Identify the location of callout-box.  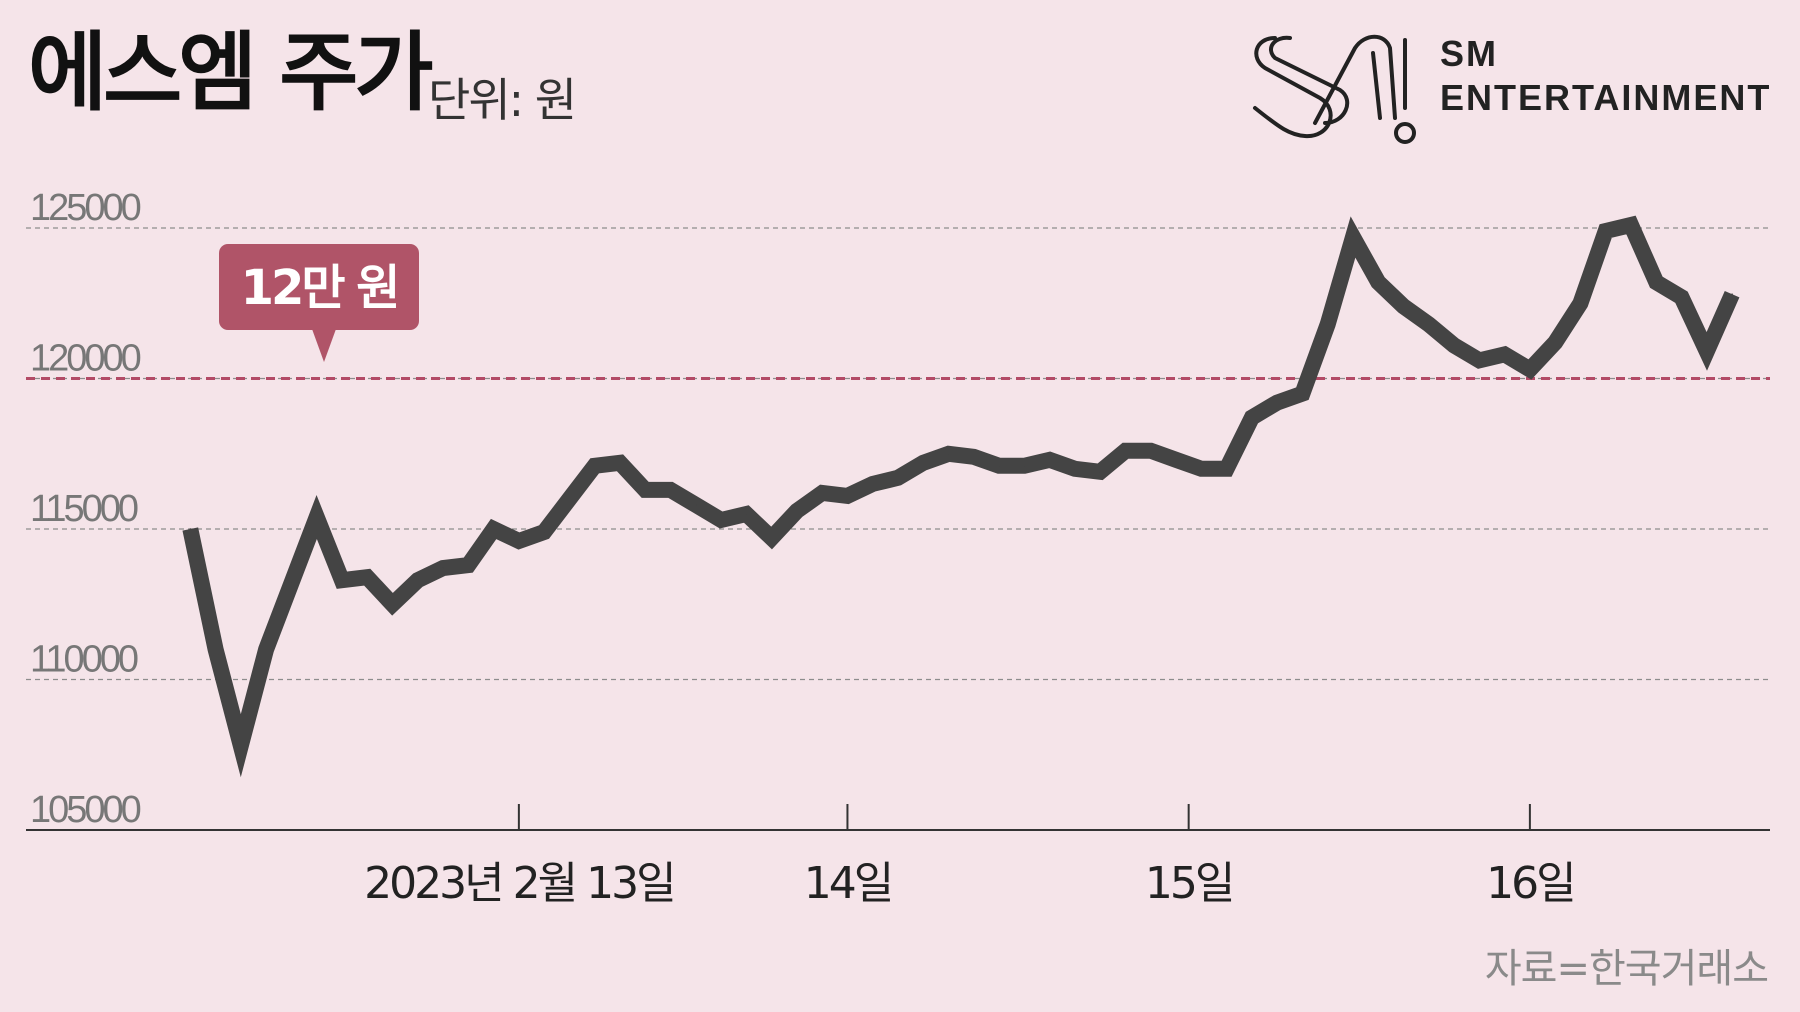
(319, 287).